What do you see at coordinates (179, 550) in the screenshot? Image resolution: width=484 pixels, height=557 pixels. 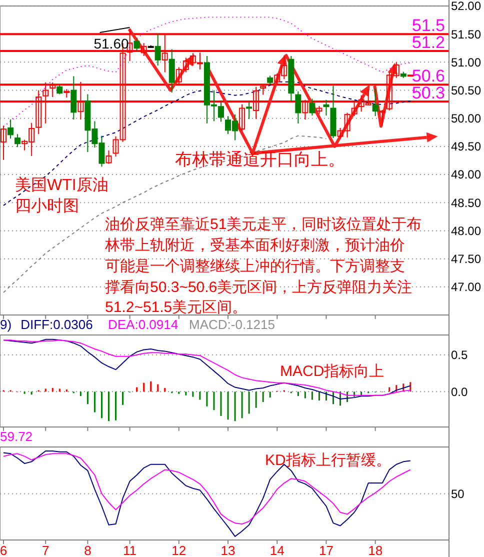 I see `x-tick-label: 12` at bounding box center [179, 550].